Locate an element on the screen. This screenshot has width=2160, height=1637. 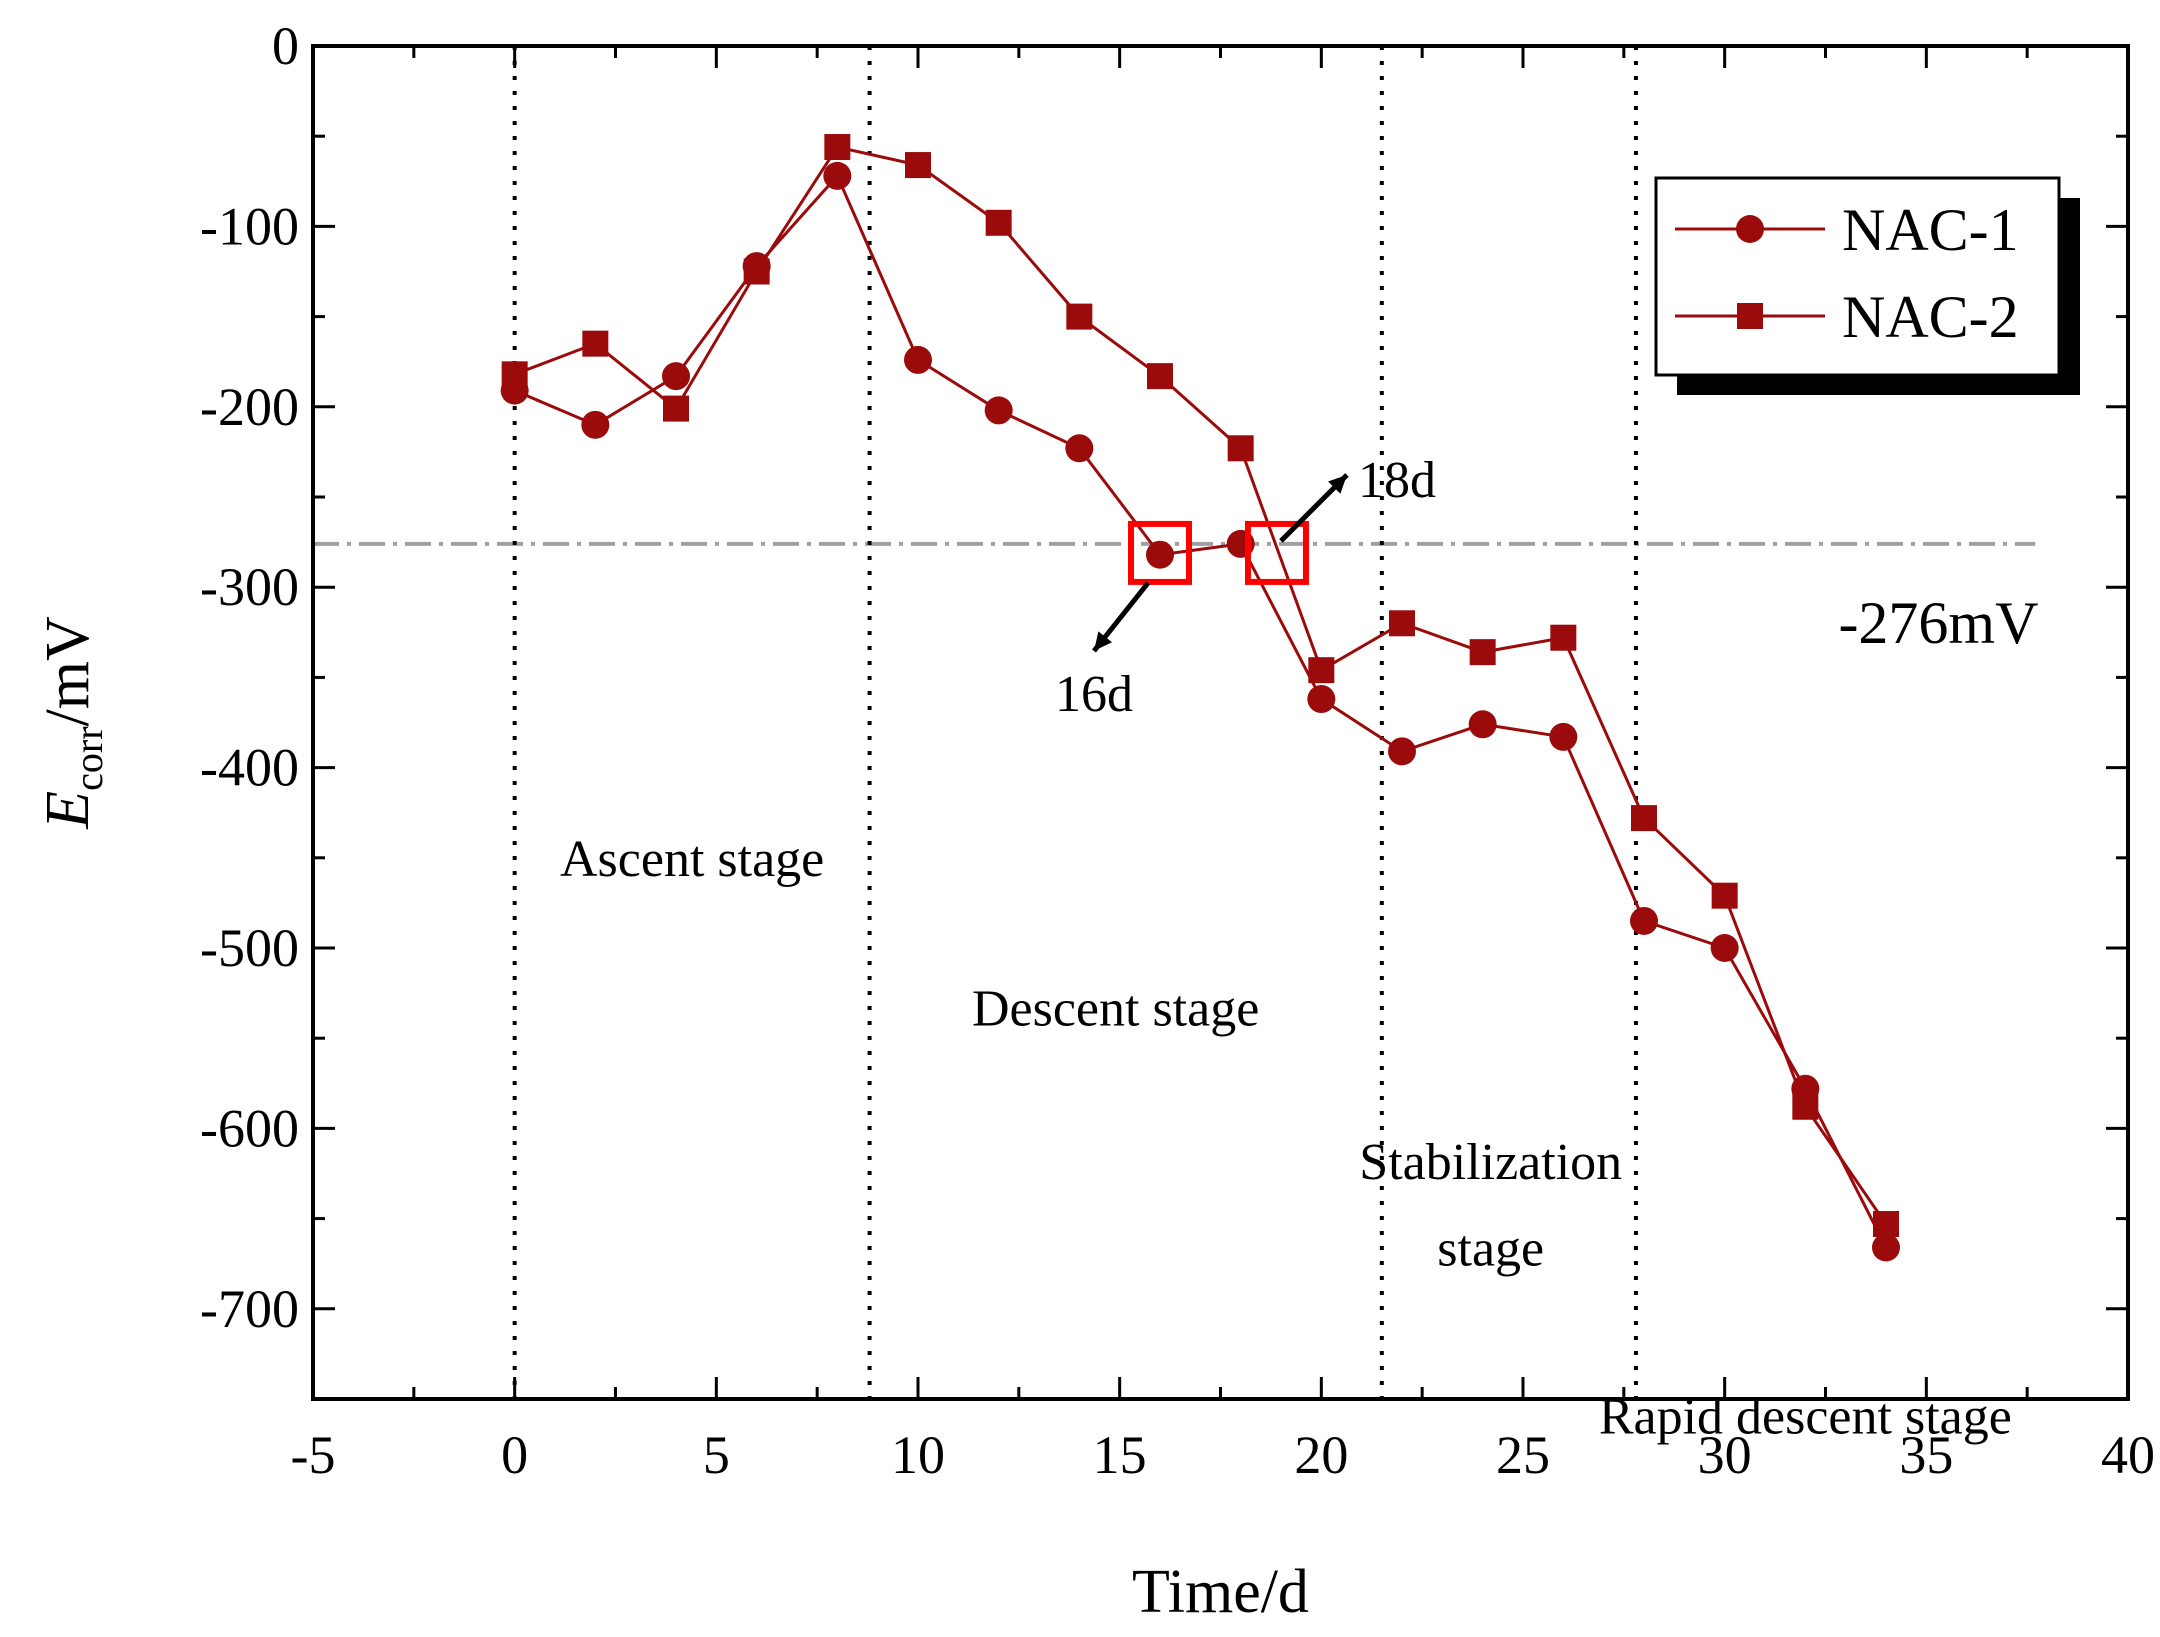
annotation-16d: 16d is located at coordinates (1094, 694).